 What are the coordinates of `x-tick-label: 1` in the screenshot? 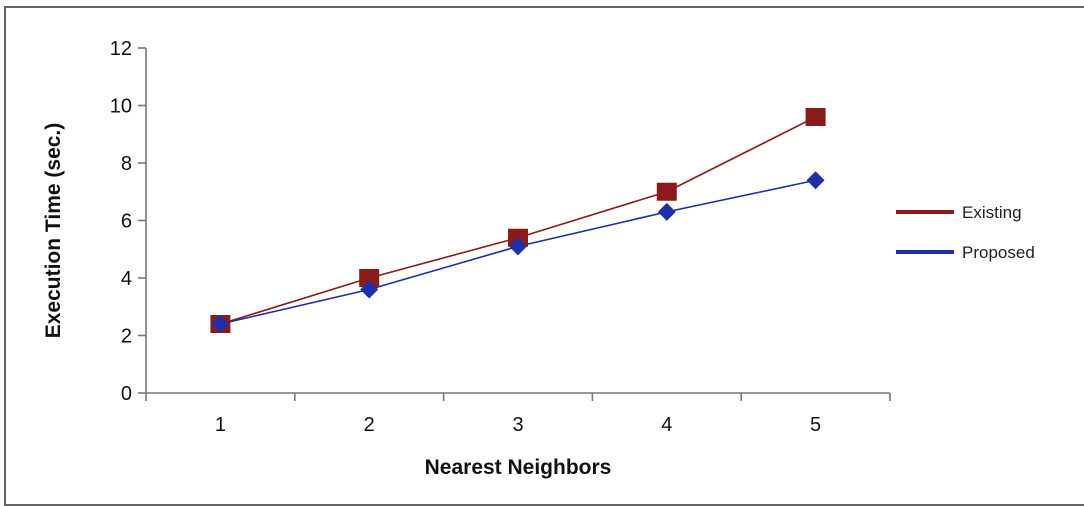 It's located at (220, 425).